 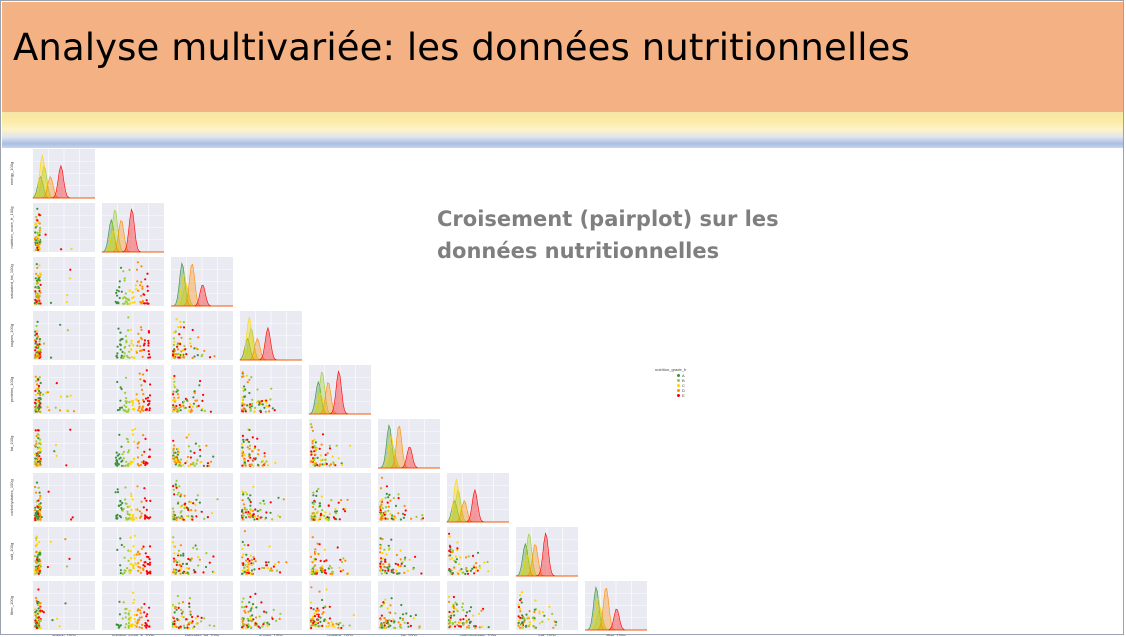 What do you see at coordinates (202, 295) in the screenshot?
I see `kde-curve-e` at bounding box center [202, 295].